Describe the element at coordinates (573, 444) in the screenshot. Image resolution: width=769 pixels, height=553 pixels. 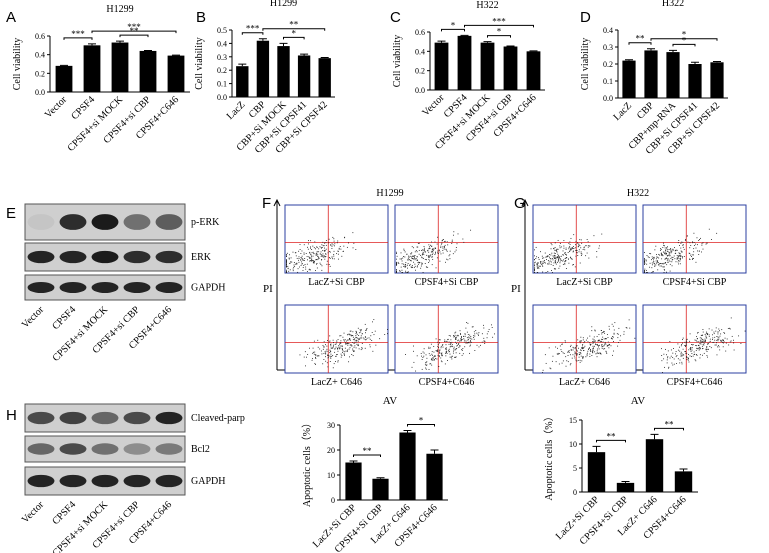
I see `y-tick-label: 10` at that location.